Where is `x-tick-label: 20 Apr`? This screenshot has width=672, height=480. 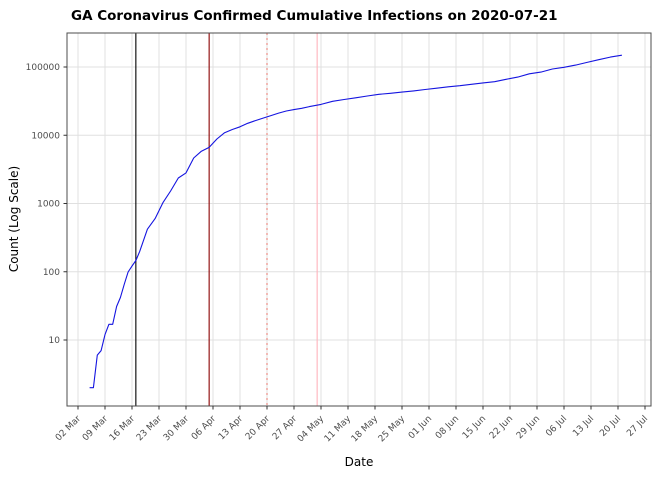 x-tick-label: 20 Apr is located at coordinates (258, 428).